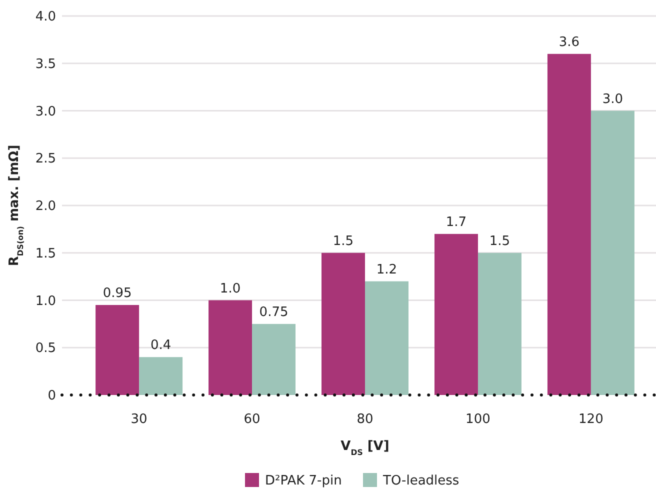  I want to click on data-label: 0.95, so click(117, 293).